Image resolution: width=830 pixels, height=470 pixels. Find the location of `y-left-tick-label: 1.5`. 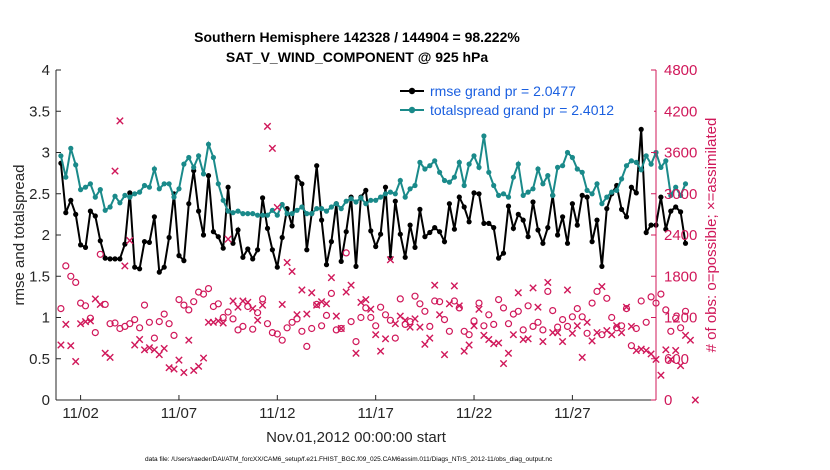

y-left-tick-label: 1.5 is located at coordinates (39, 276).